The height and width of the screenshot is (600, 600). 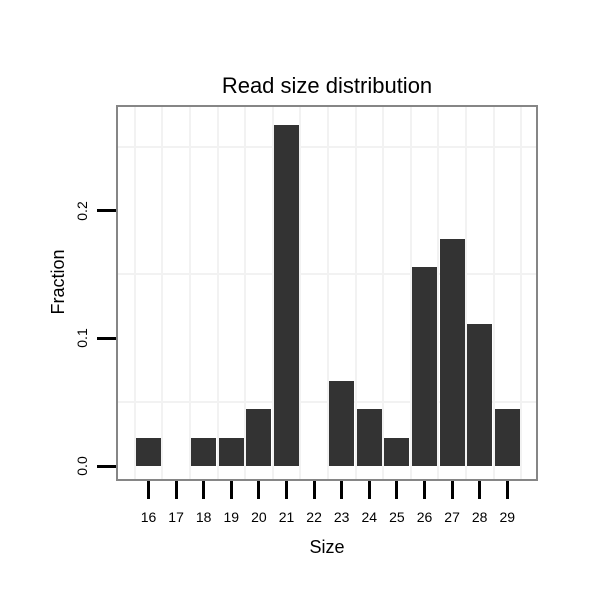 I want to click on y-tick-0.0, so click(x=106, y=466).